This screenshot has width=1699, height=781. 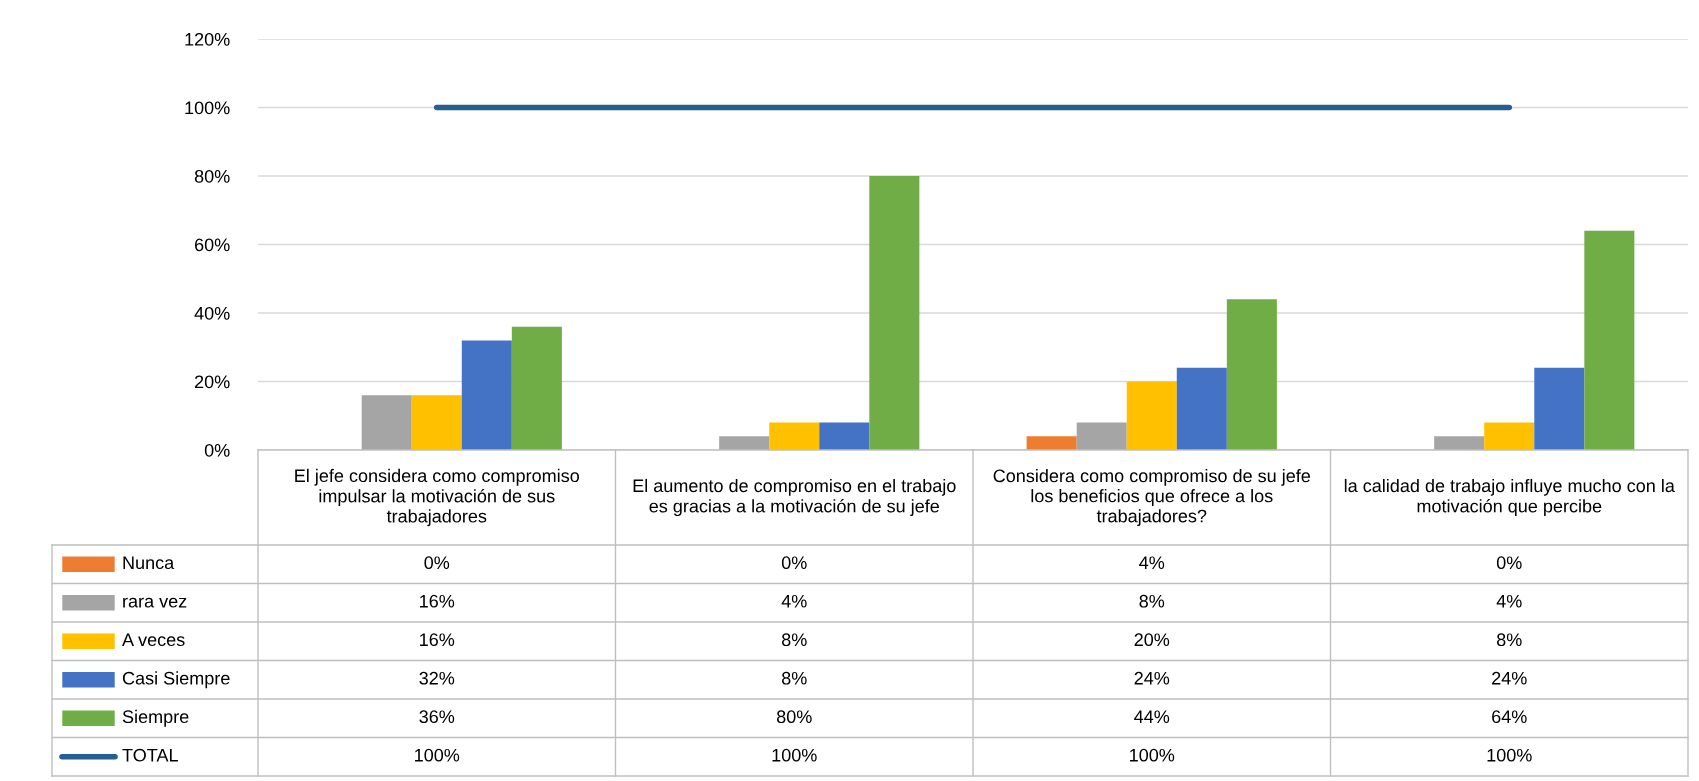 What do you see at coordinates (1509, 497) in the screenshot?
I see `x-tick-label: la calidad de trabajo influye mucho con la motivación que percibe` at bounding box center [1509, 497].